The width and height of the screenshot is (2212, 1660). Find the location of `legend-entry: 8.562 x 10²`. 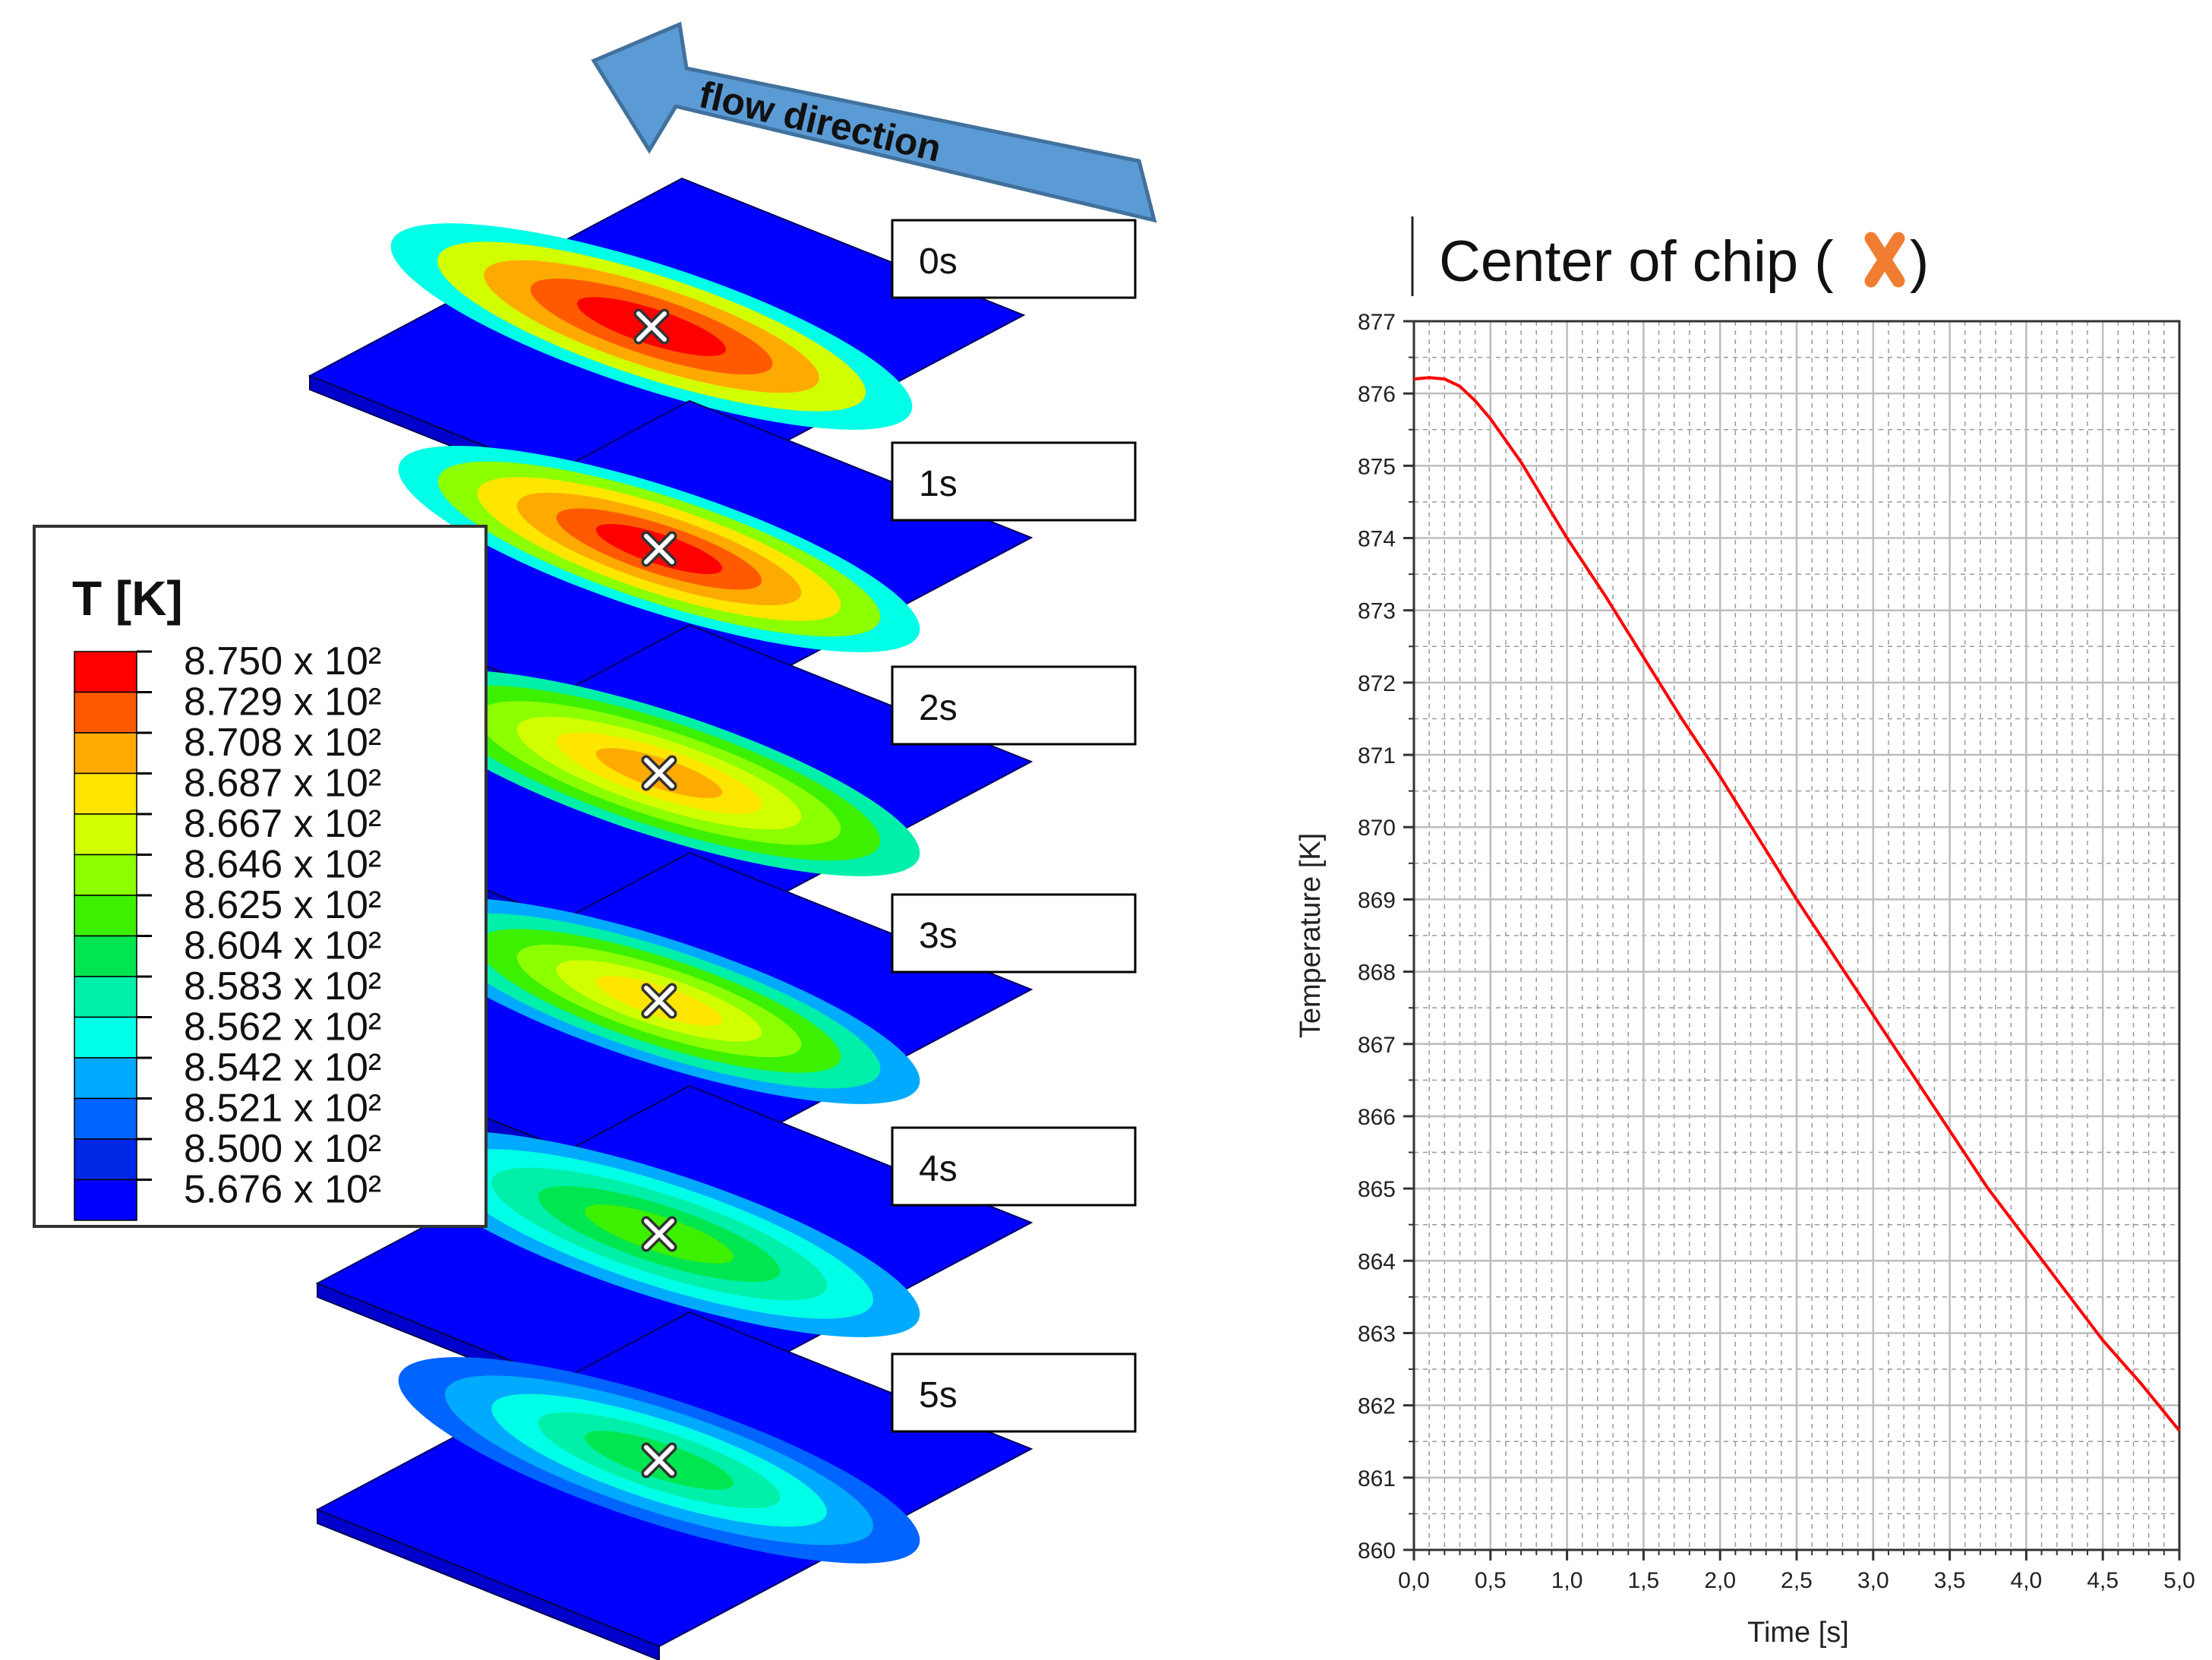

legend-entry: 8.562 x 10² is located at coordinates (227, 1032).